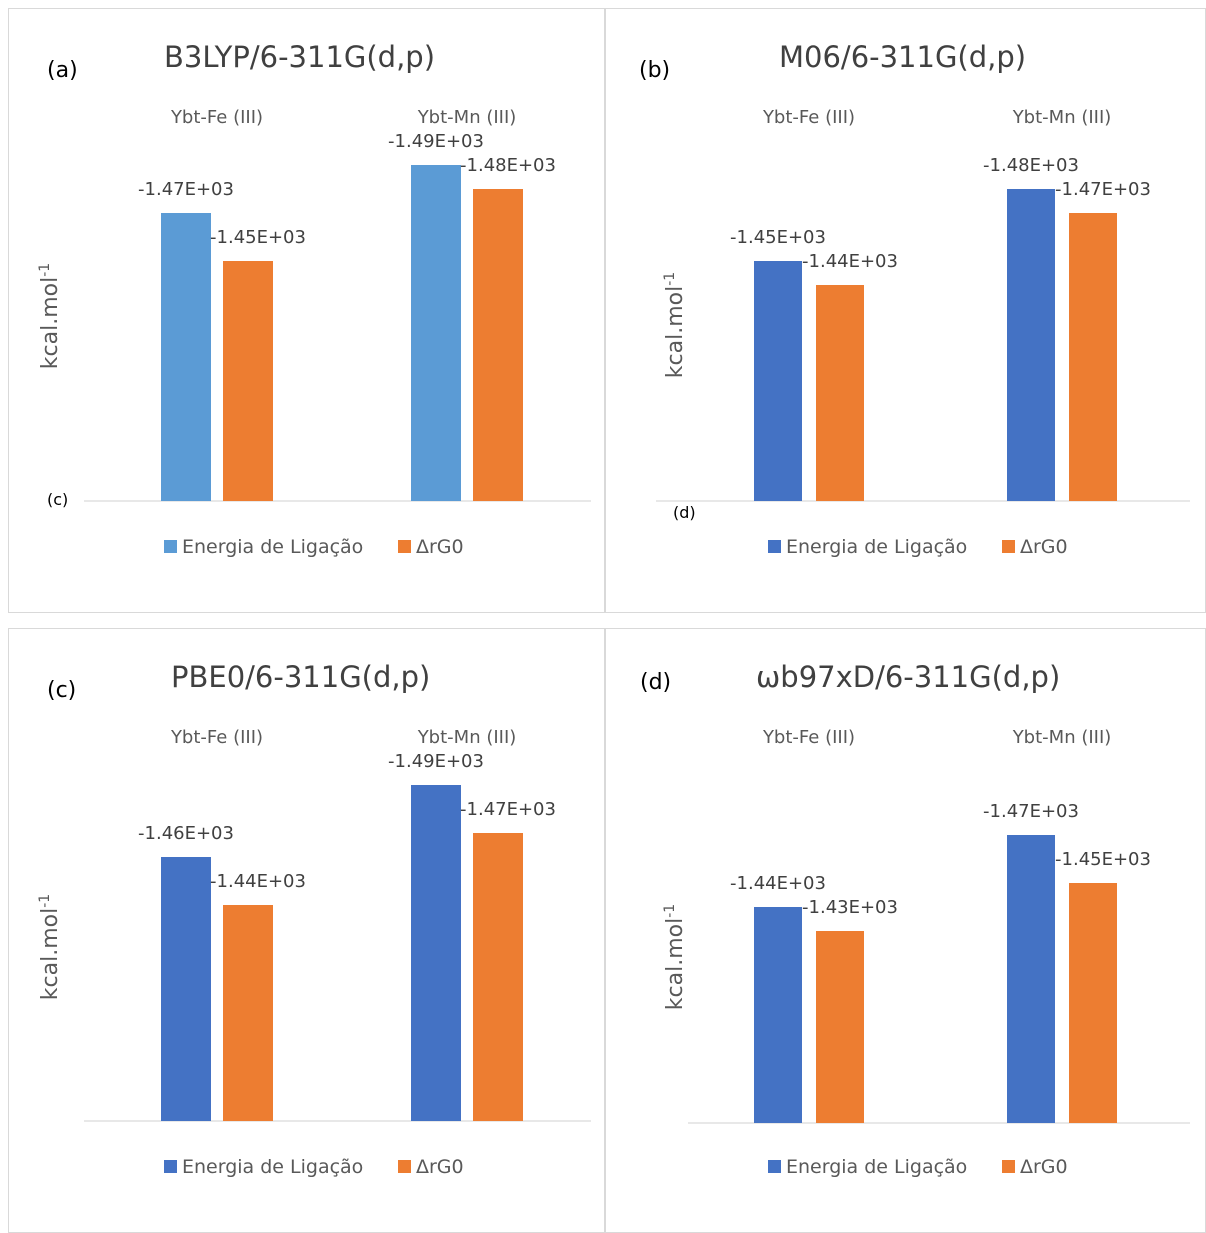 The height and width of the screenshot is (1233, 1206). I want to click on chart-title: ωb97xD/6-311G(d,p), so click(908, 677).